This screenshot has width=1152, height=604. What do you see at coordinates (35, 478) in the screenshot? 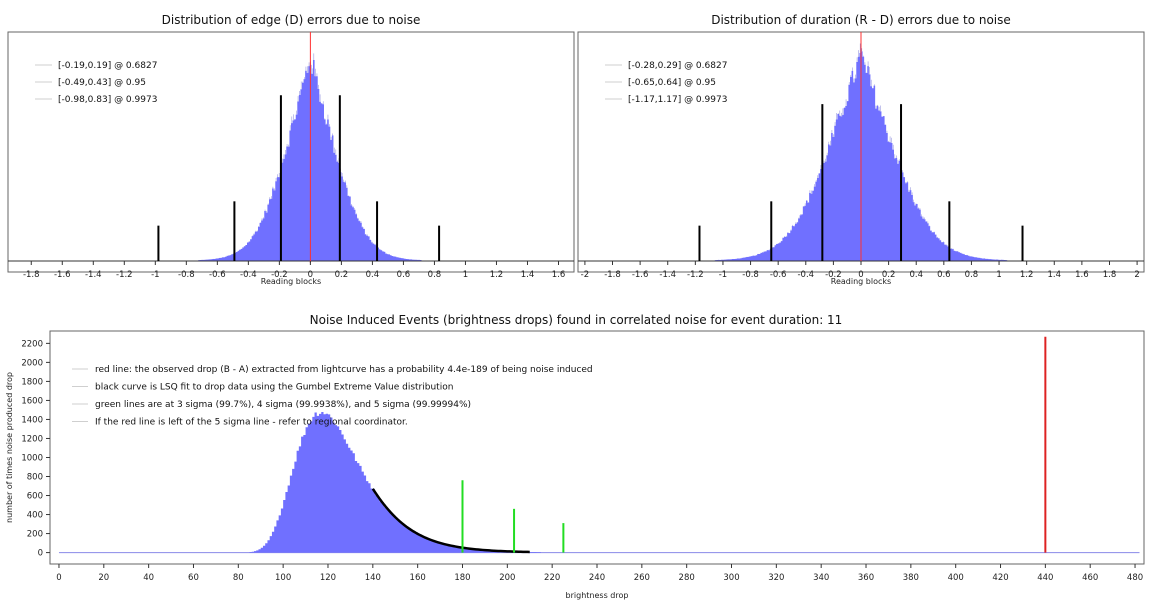
I see `y-tick-label-4: 800` at bounding box center [35, 478].